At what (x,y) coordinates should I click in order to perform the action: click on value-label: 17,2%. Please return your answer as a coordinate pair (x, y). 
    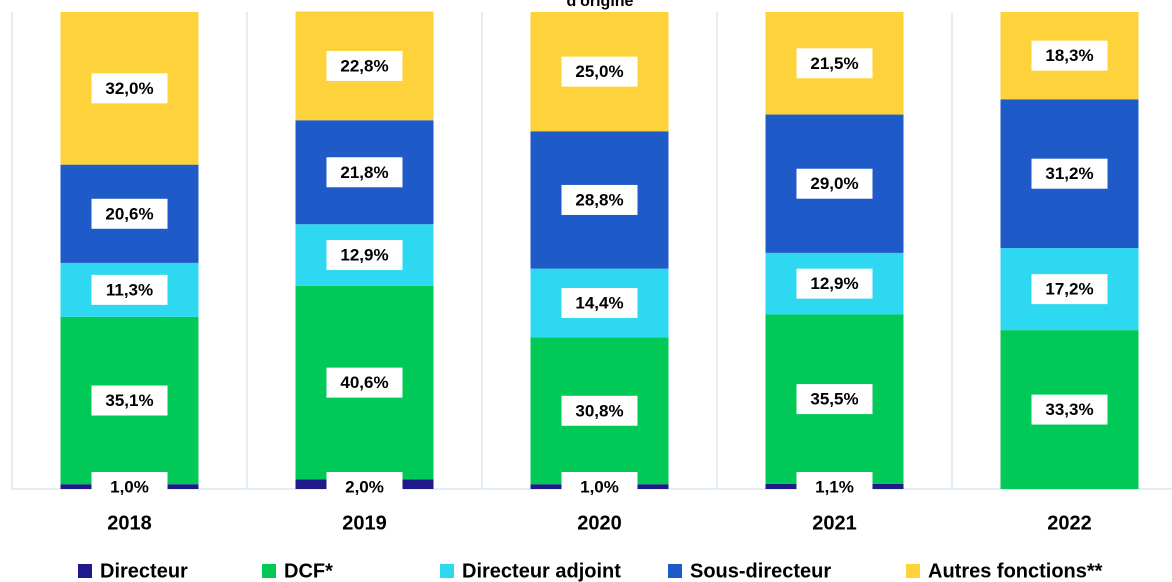
    Looking at the image, I should click on (1069, 289).